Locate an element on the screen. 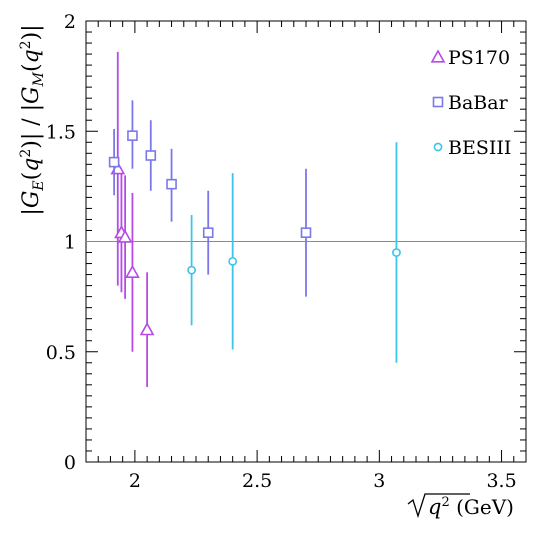  x-axis-title: q2 (GeV) is located at coordinates (460, 506).